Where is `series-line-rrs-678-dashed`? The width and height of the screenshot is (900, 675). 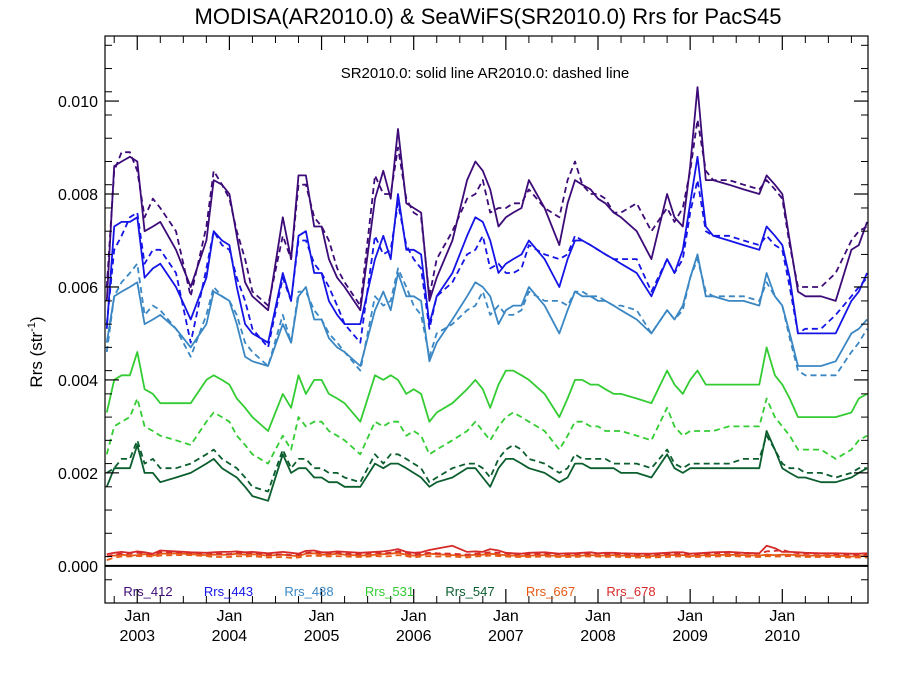 series-line-rrs-678-dashed is located at coordinates (487, 553).